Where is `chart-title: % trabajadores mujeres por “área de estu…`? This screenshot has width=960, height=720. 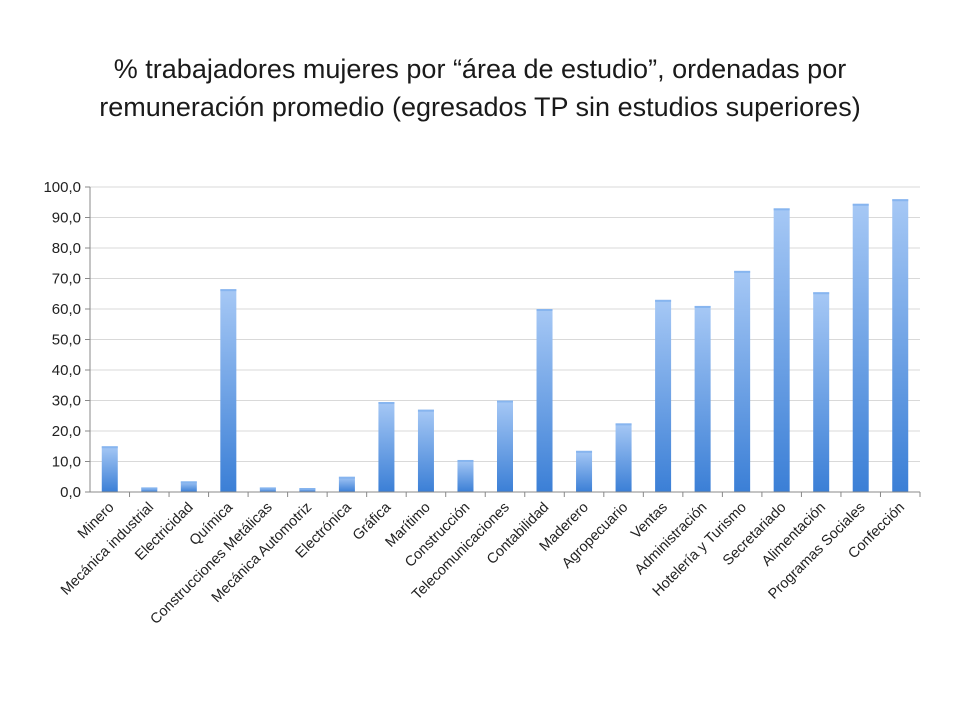 chart-title: % trabajadores mujeres por “área de estu… is located at coordinates (480, 88).